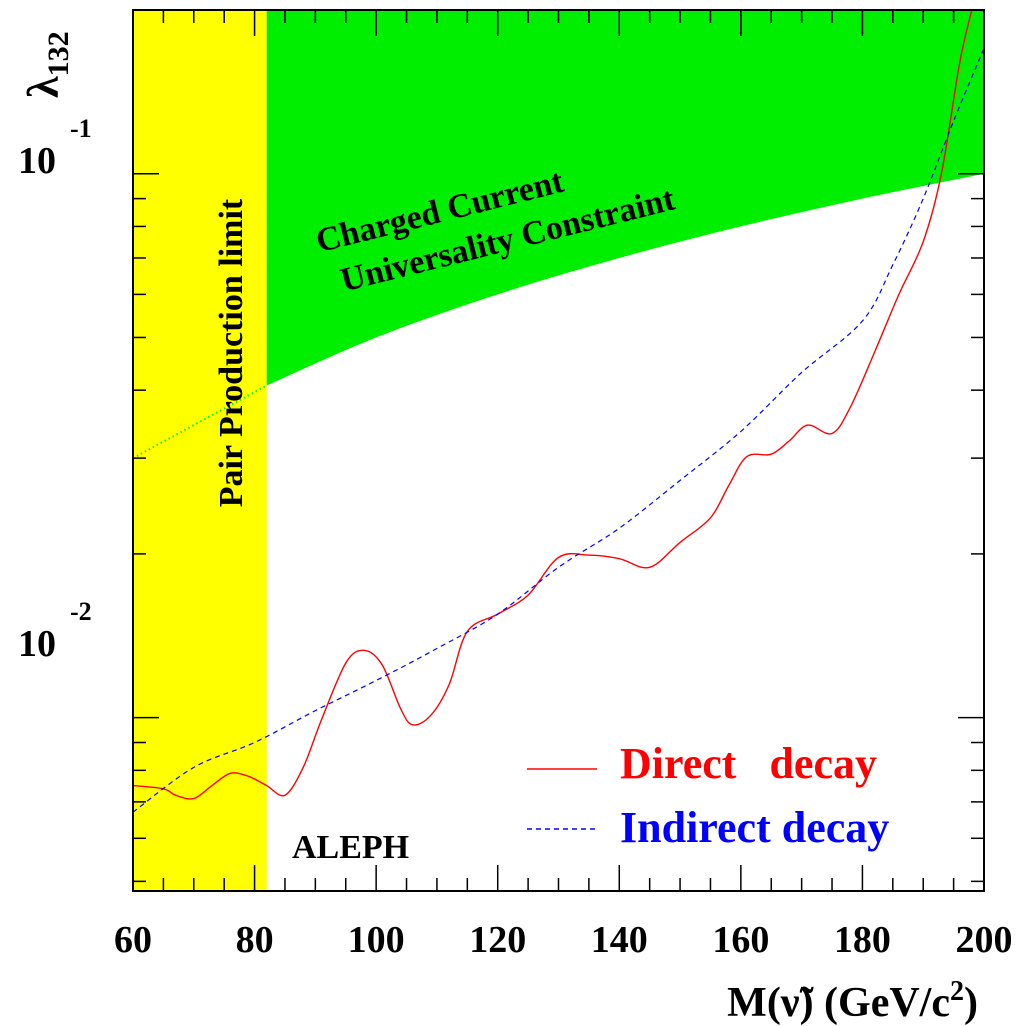 This screenshot has width=1024, height=1026. I want to click on x-tick-label: 160, so click(740, 940).